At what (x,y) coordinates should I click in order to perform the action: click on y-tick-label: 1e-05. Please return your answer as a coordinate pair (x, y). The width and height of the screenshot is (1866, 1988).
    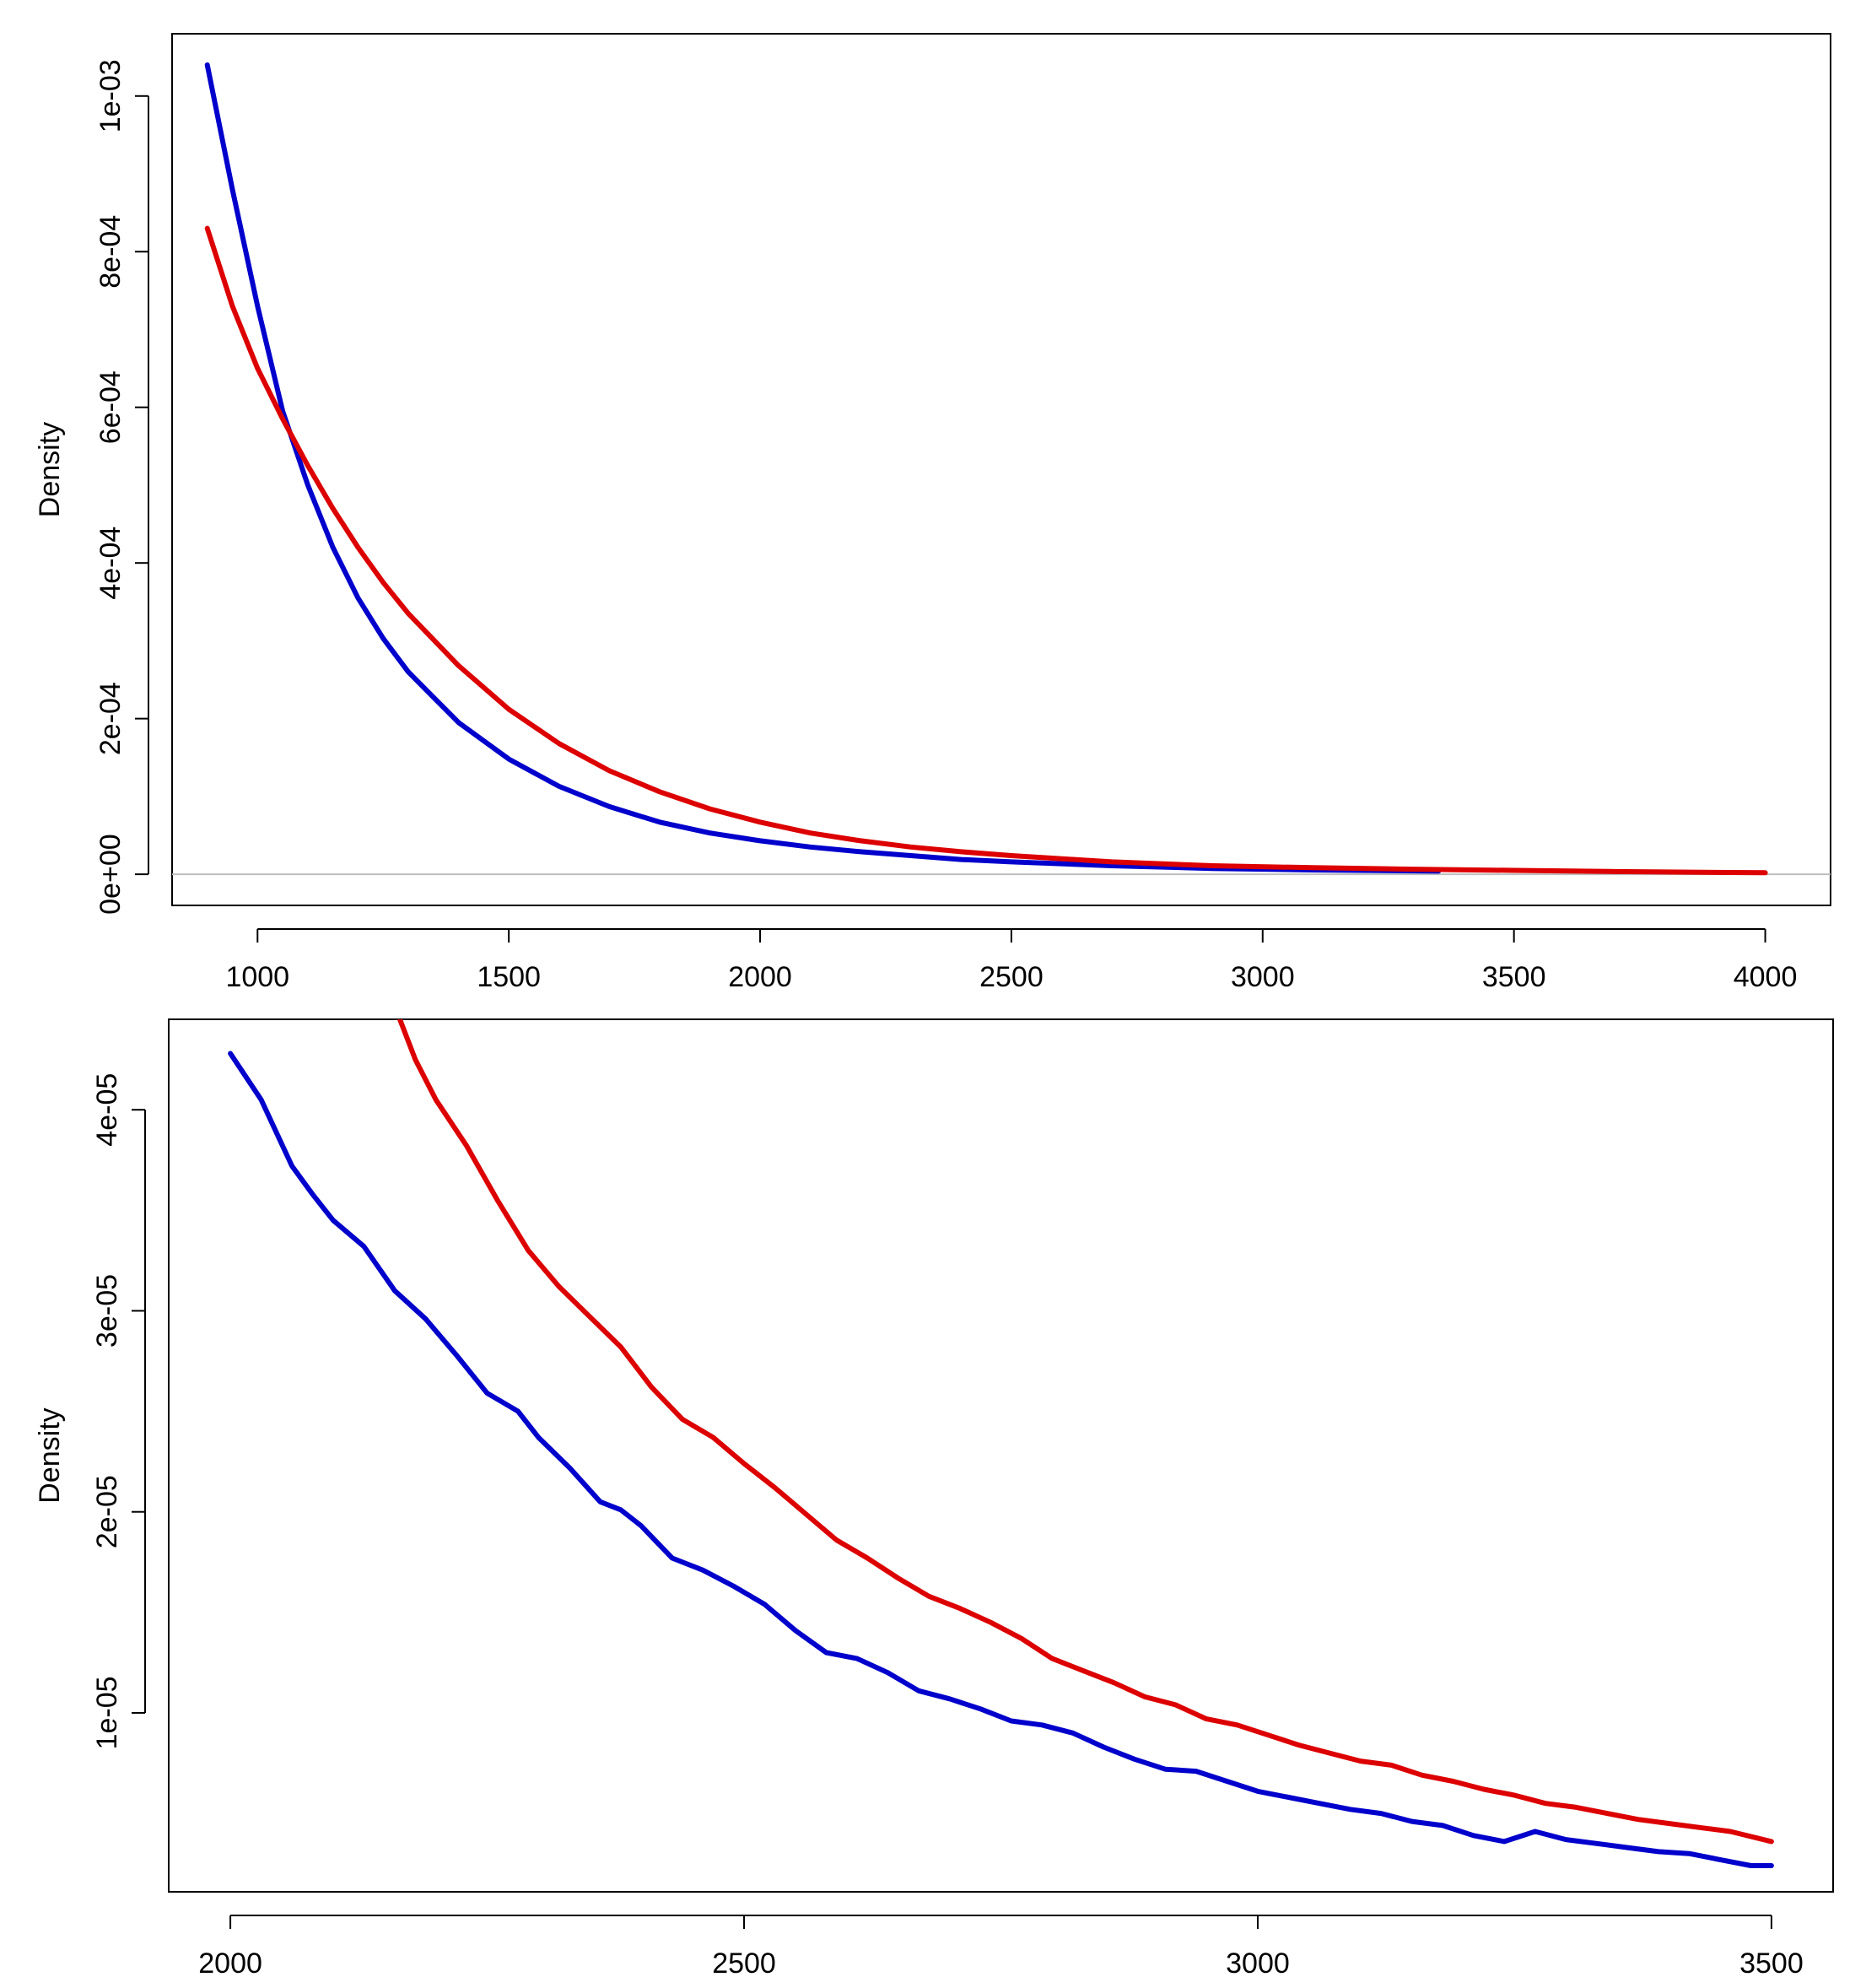
    Looking at the image, I should click on (107, 1712).